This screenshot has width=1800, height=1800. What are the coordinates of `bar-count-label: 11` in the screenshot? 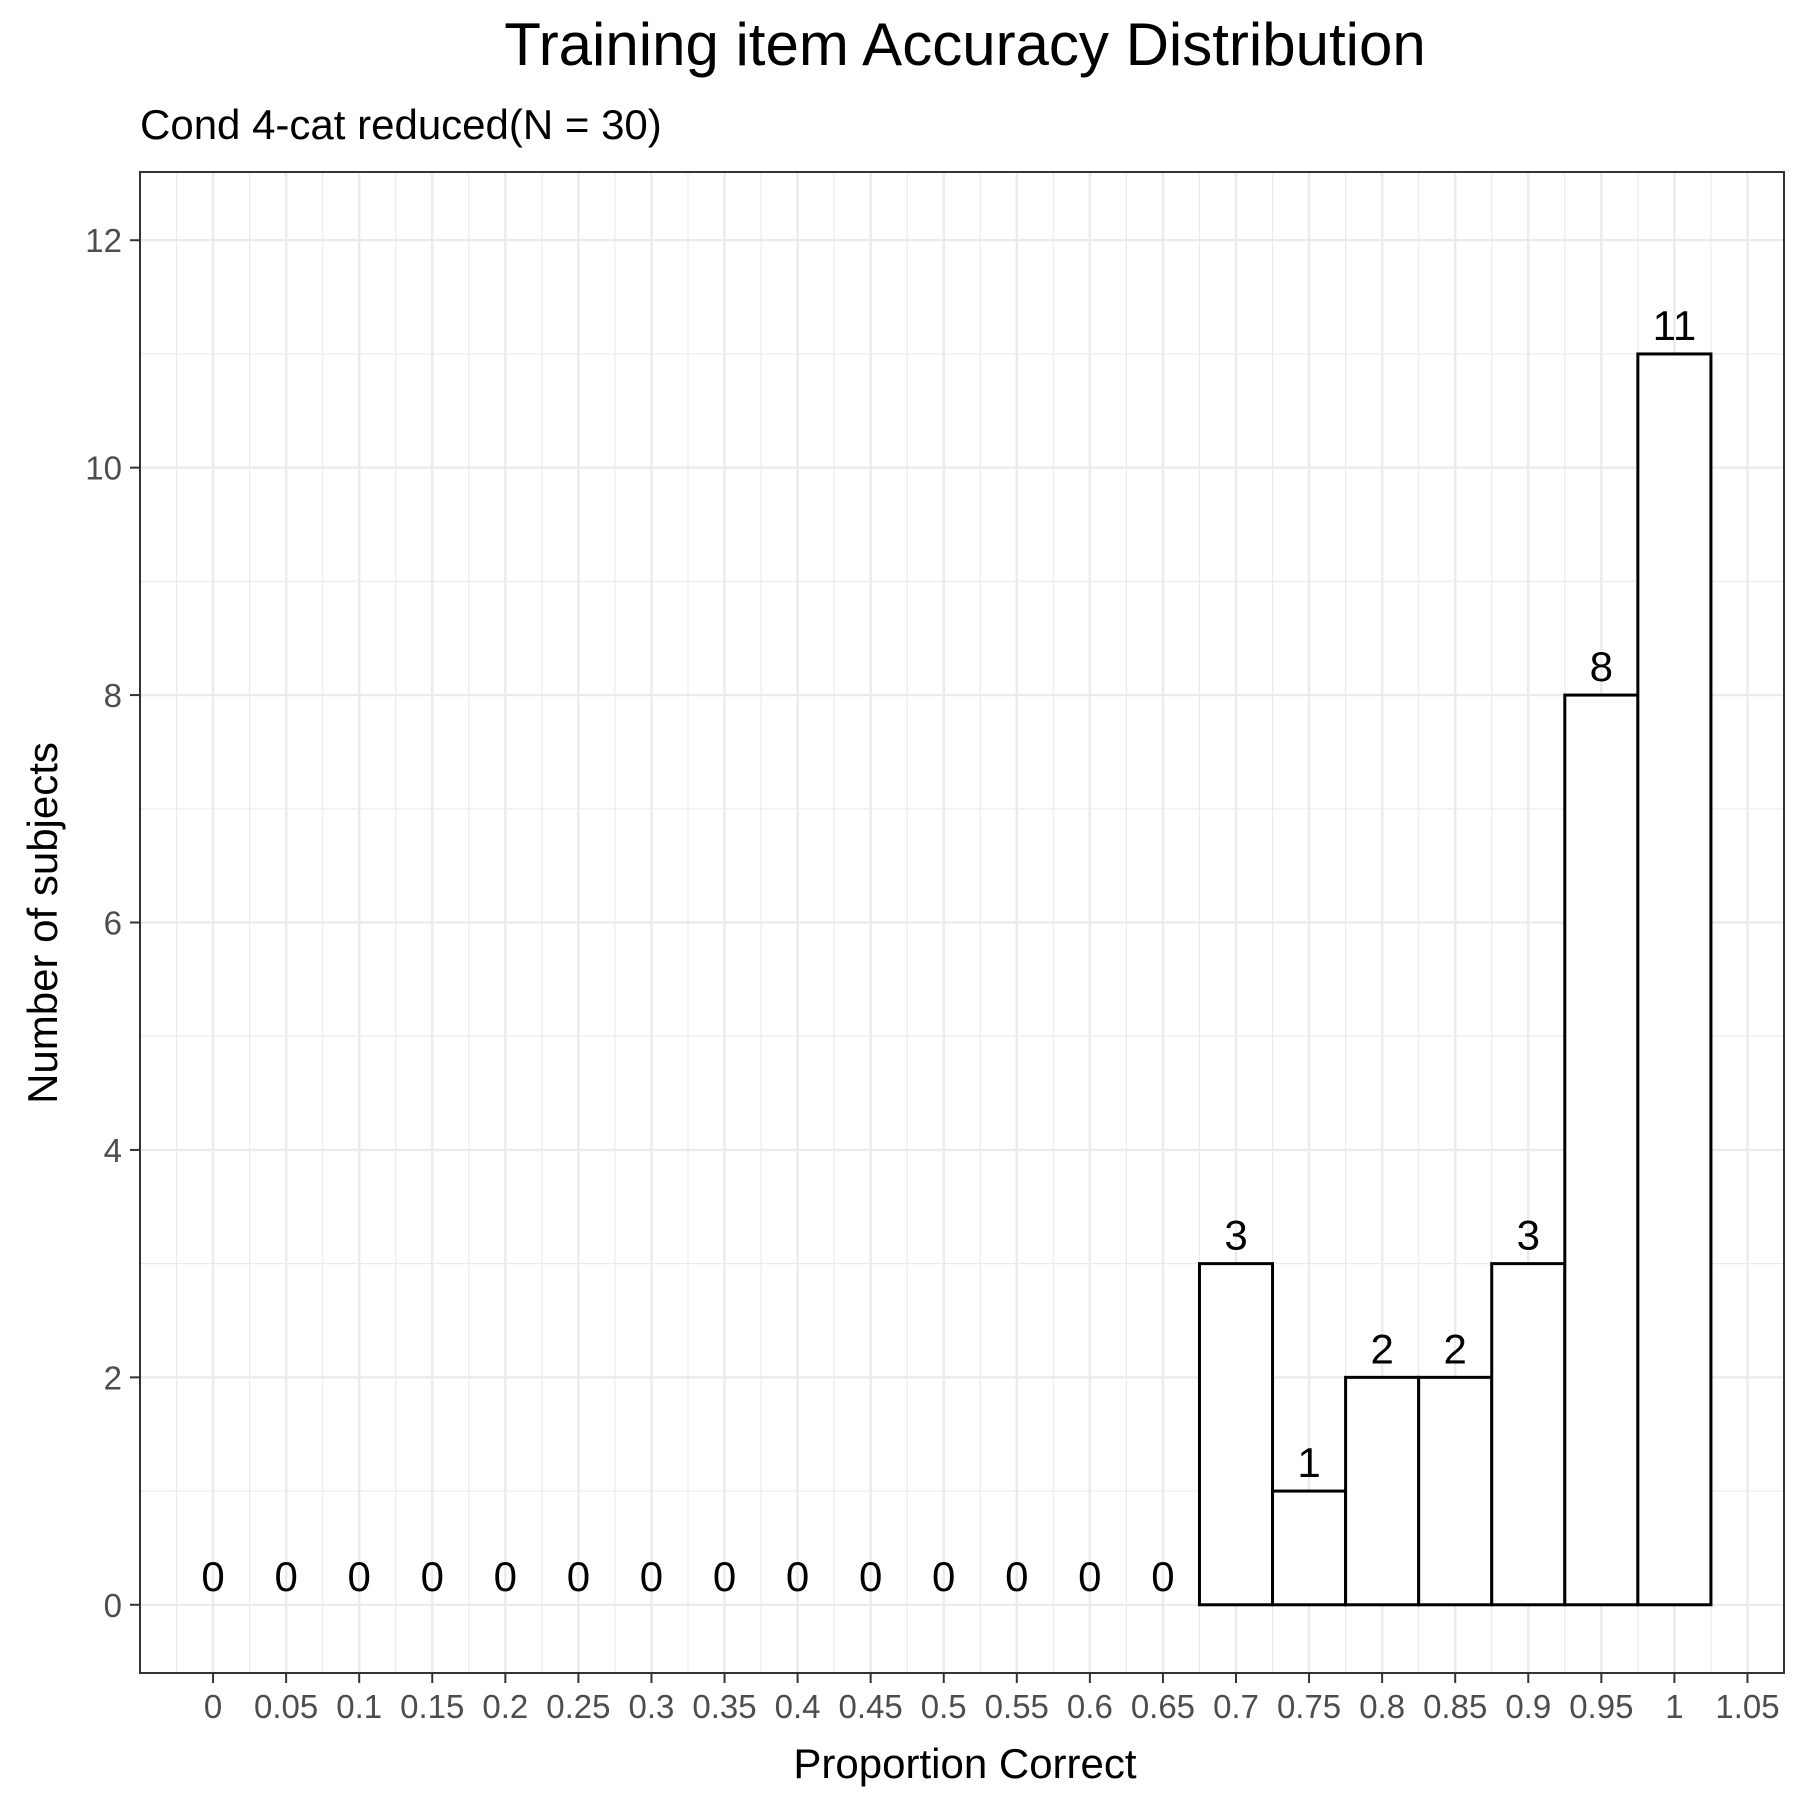 It's located at (1675, 325).